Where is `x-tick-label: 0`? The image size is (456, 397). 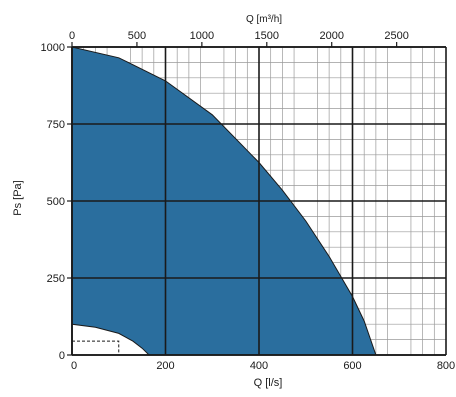 x-tick-label: 0 is located at coordinates (74, 366).